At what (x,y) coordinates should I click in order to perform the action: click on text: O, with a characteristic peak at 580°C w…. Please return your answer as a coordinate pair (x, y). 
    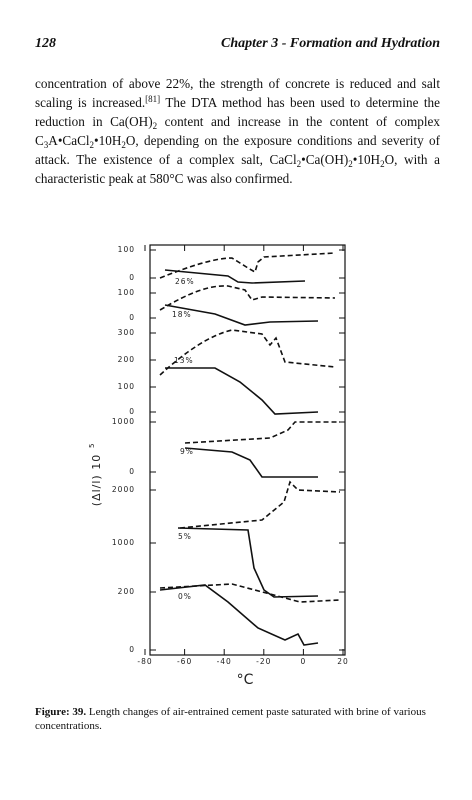
    Looking at the image, I should click on (237, 169).